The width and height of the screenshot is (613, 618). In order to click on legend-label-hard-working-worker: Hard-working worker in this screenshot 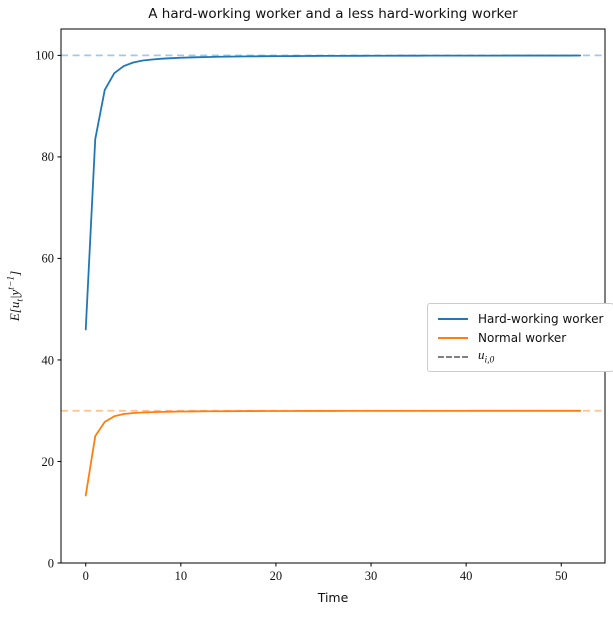, I will do `click(541, 318)`.